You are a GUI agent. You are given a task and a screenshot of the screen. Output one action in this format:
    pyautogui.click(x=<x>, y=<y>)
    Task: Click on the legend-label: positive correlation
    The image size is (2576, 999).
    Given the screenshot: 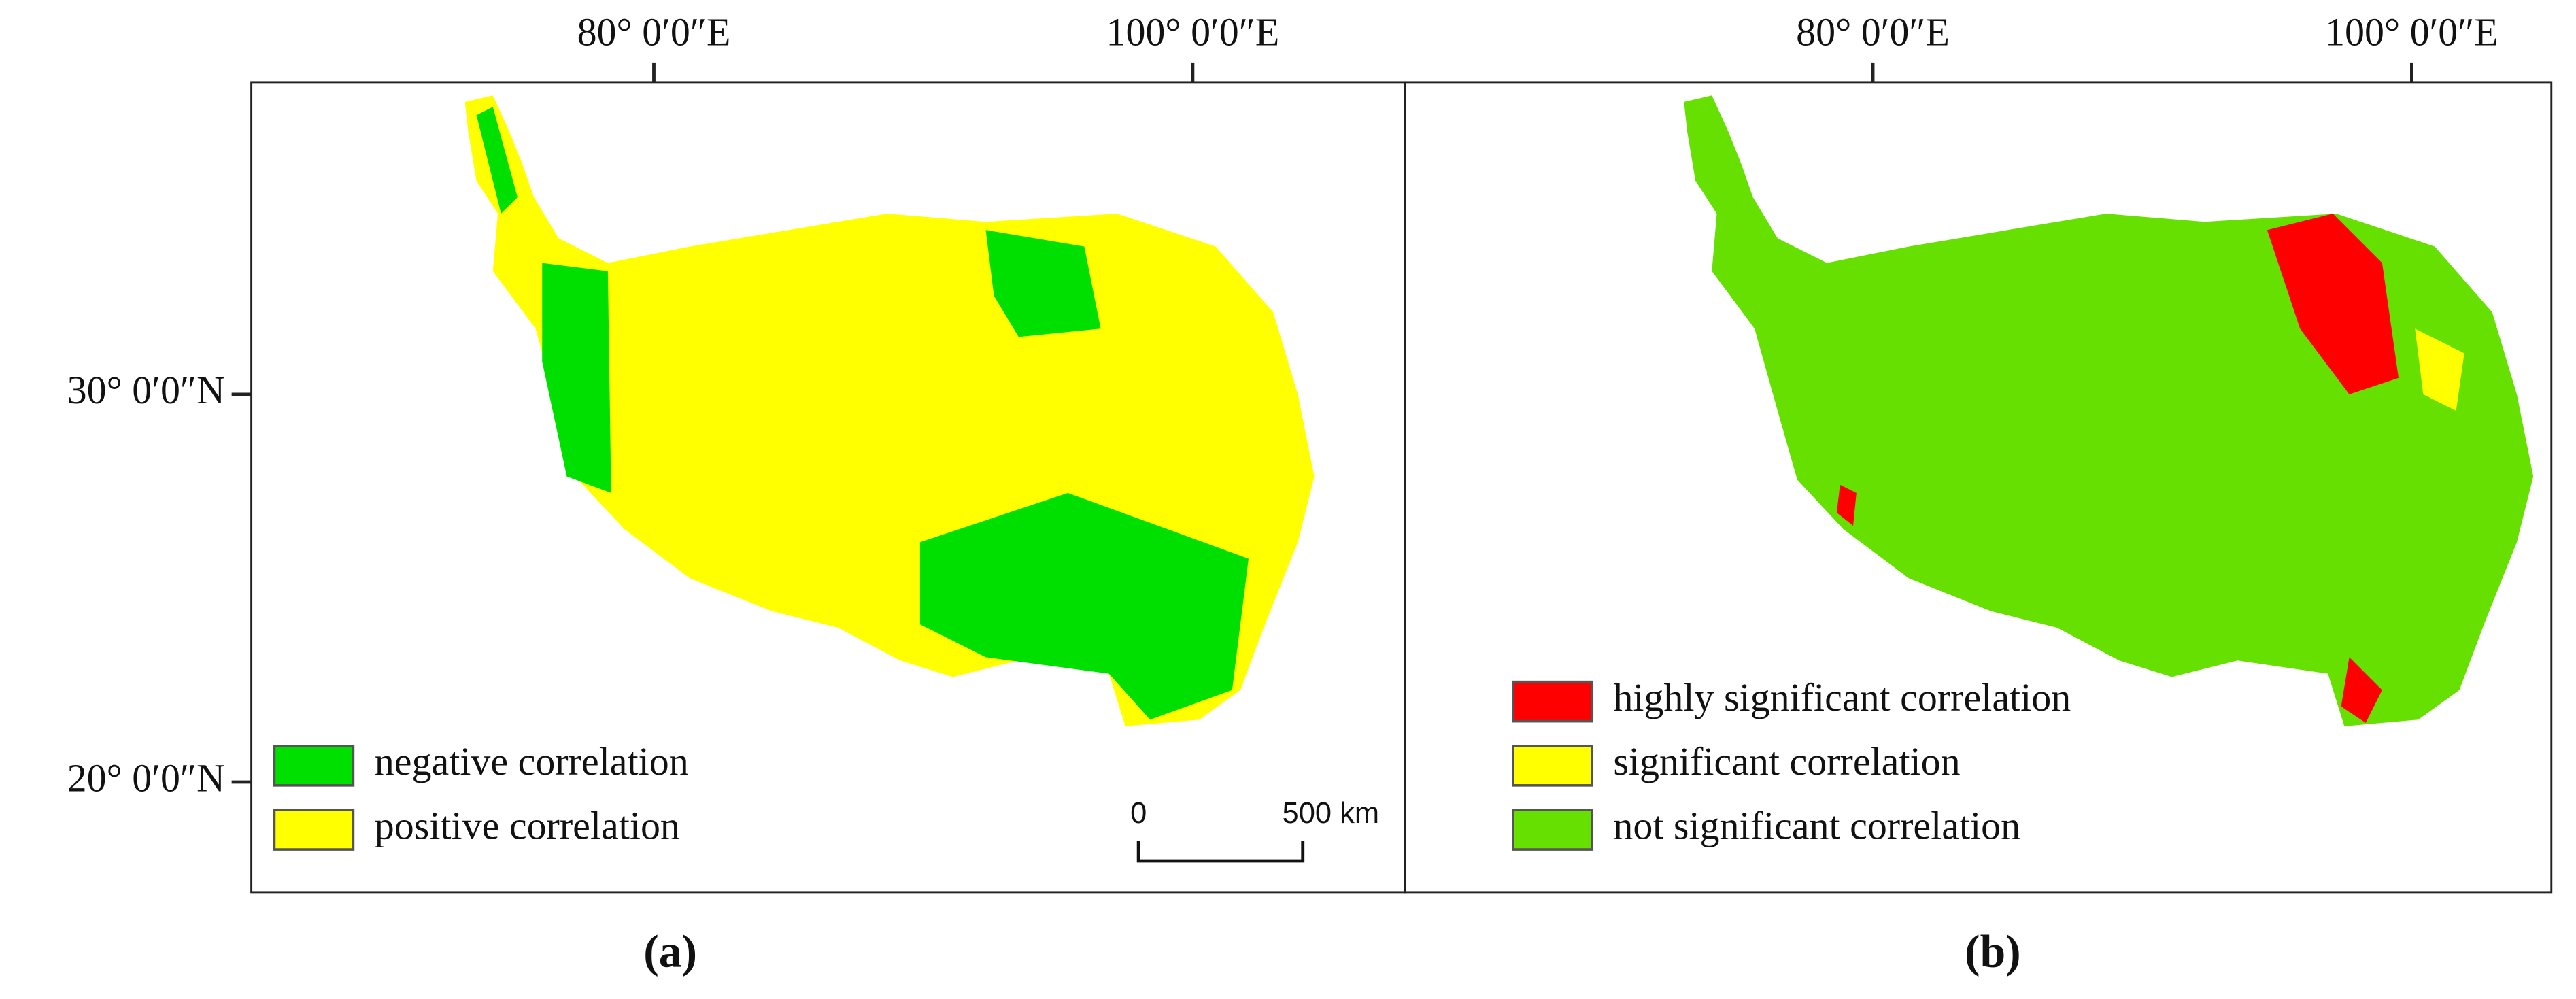 What is the action you would take?
    pyautogui.click(x=527, y=825)
    